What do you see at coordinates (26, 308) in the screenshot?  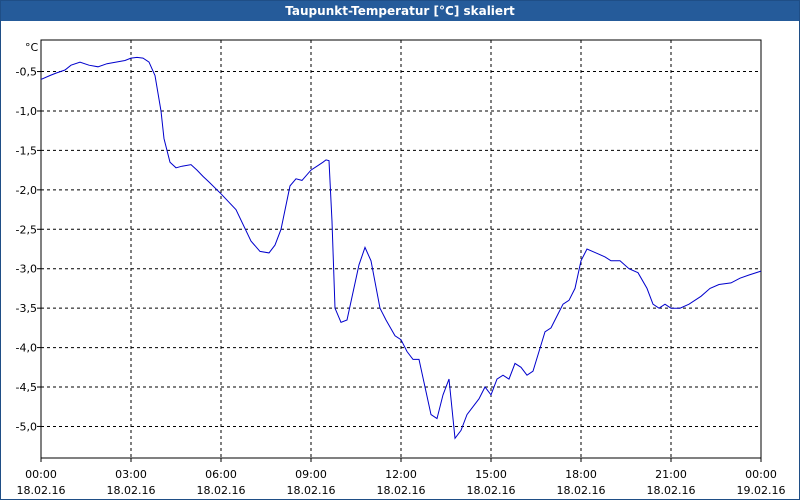 I see `y-tick-label: -3,5` at bounding box center [26, 308].